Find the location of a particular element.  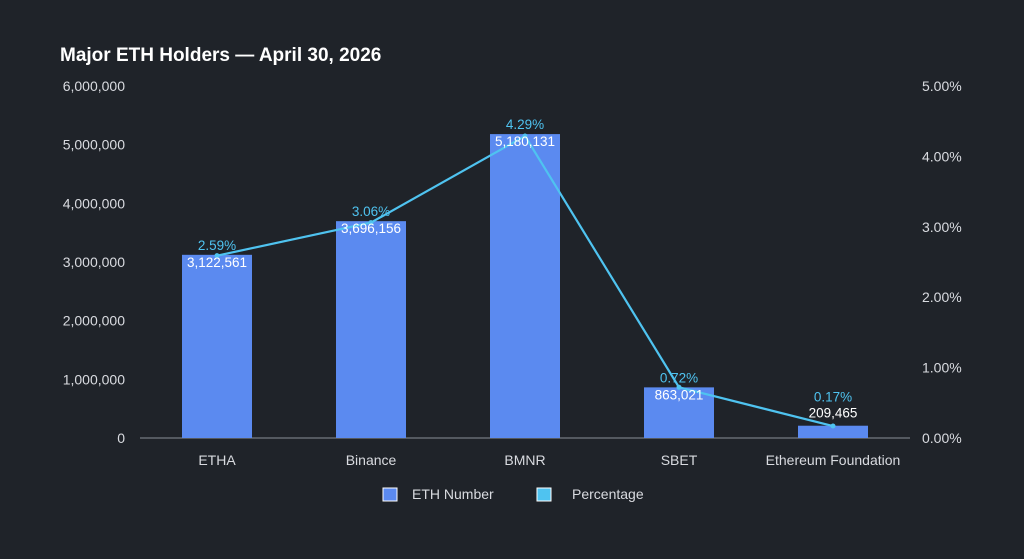

legend-item-percentage: Percentage is located at coordinates (590, 494).